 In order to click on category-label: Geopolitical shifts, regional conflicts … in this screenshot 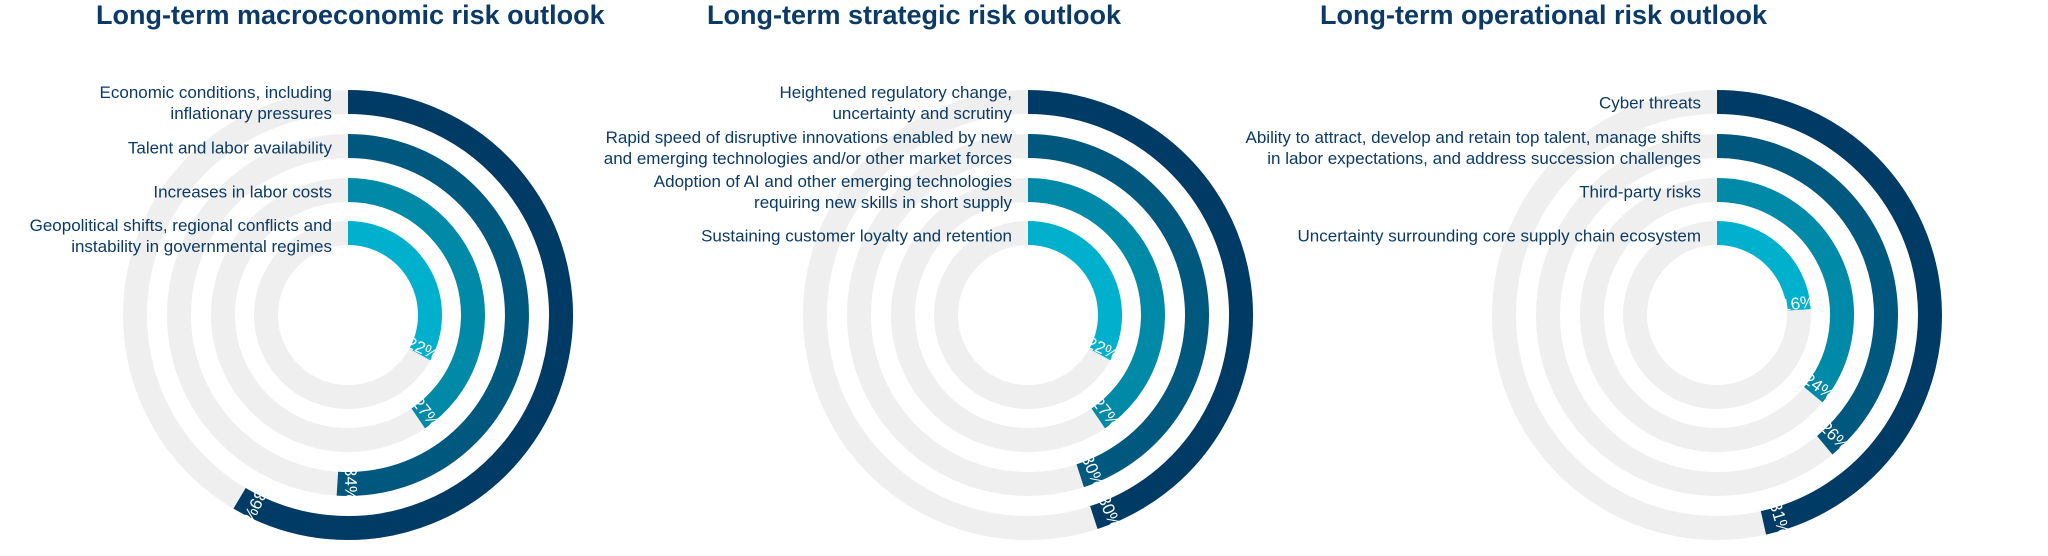, I will do `click(180, 236)`.